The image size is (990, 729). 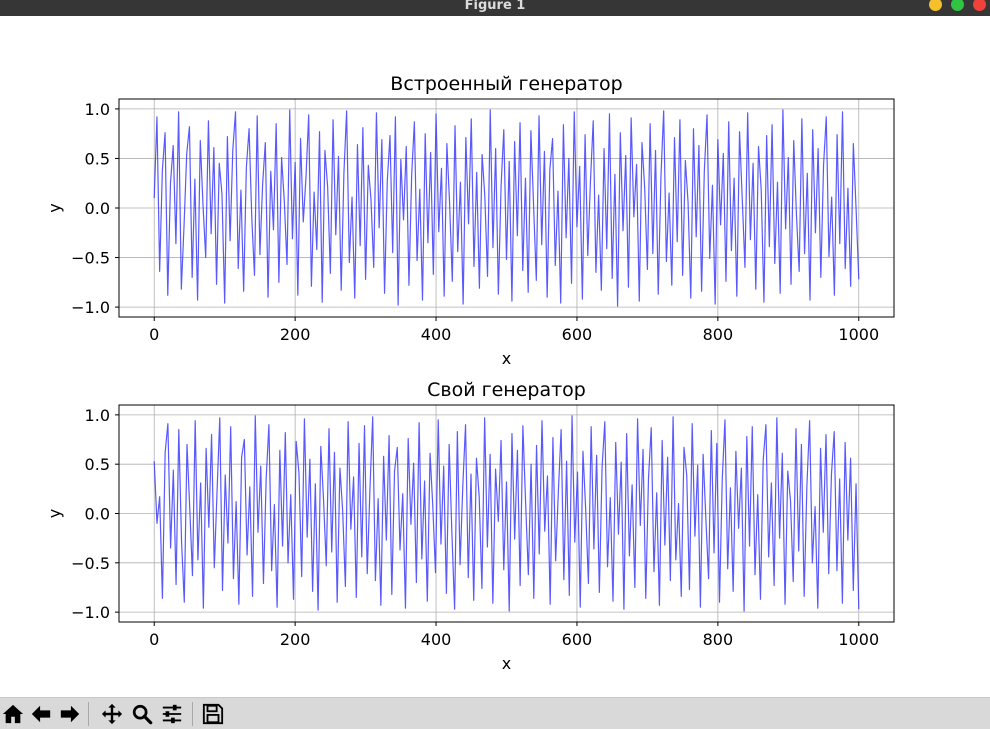 I want to click on magnifier-icon, so click(x=142, y=714).